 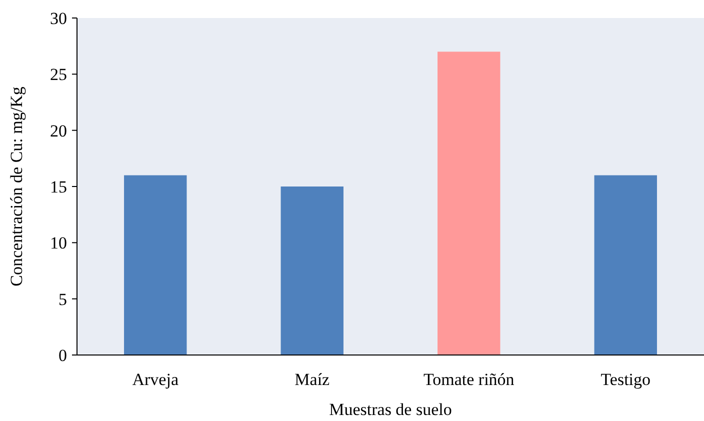 What do you see at coordinates (390, 409) in the screenshot?
I see `x-axis-title: Muestras de suelo` at bounding box center [390, 409].